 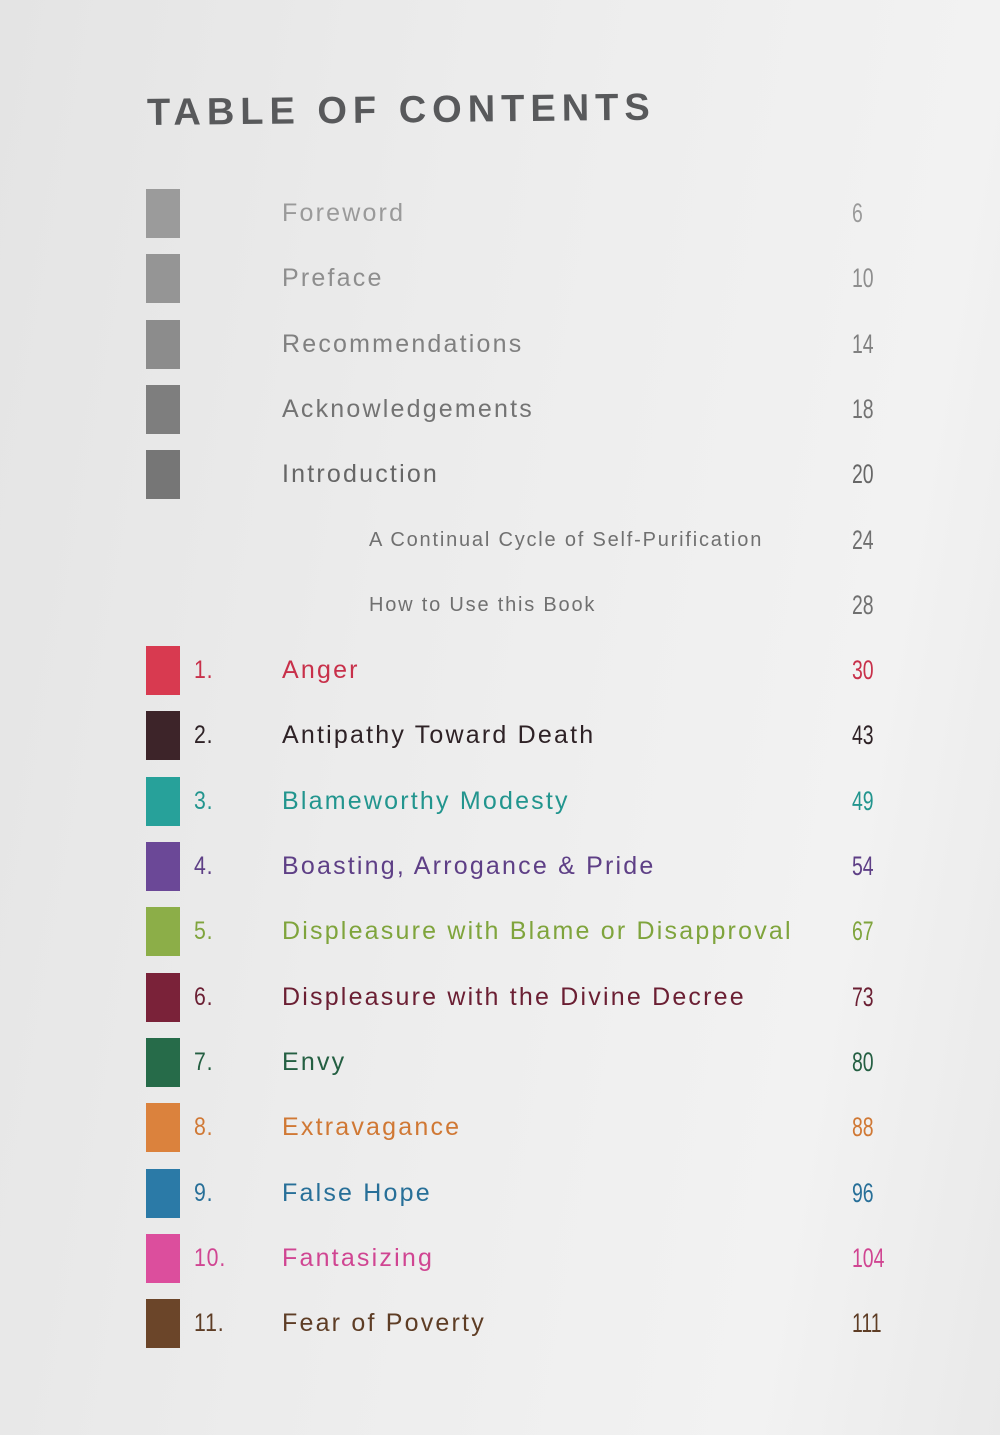 What do you see at coordinates (500, 1128) in the screenshot?
I see `toc-entry: 8. Extravagance 88` at bounding box center [500, 1128].